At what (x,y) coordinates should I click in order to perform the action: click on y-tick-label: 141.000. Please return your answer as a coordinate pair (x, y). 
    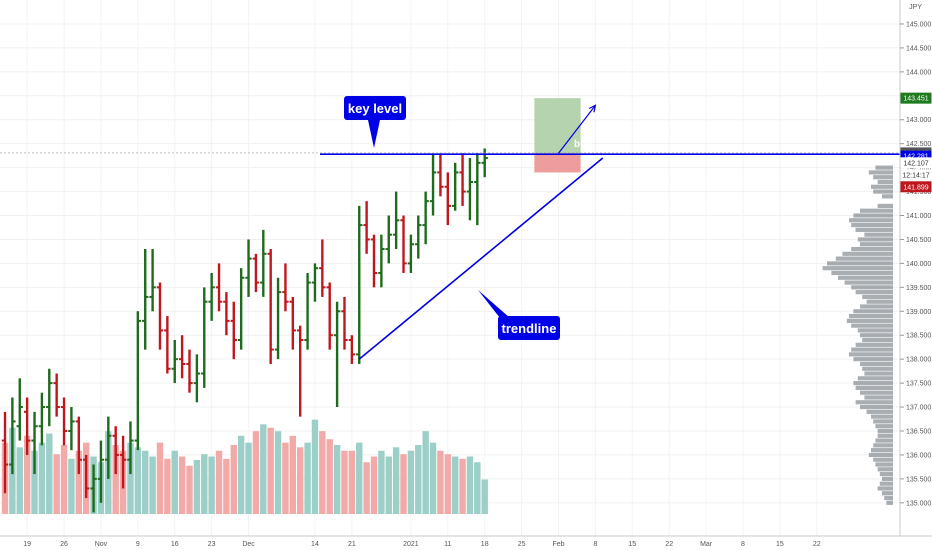
    Looking at the image, I should click on (918, 216).